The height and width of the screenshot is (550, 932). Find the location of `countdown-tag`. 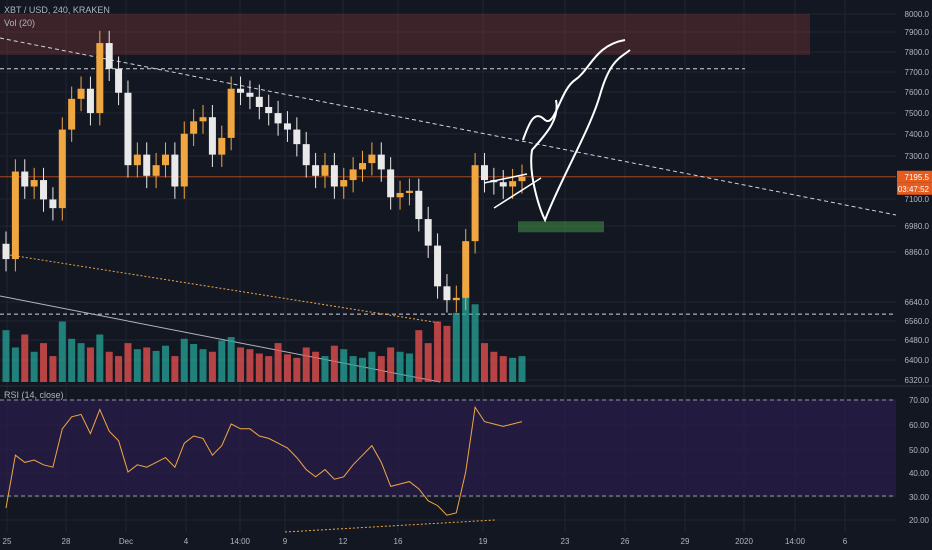

countdown-tag is located at coordinates (914, 188).